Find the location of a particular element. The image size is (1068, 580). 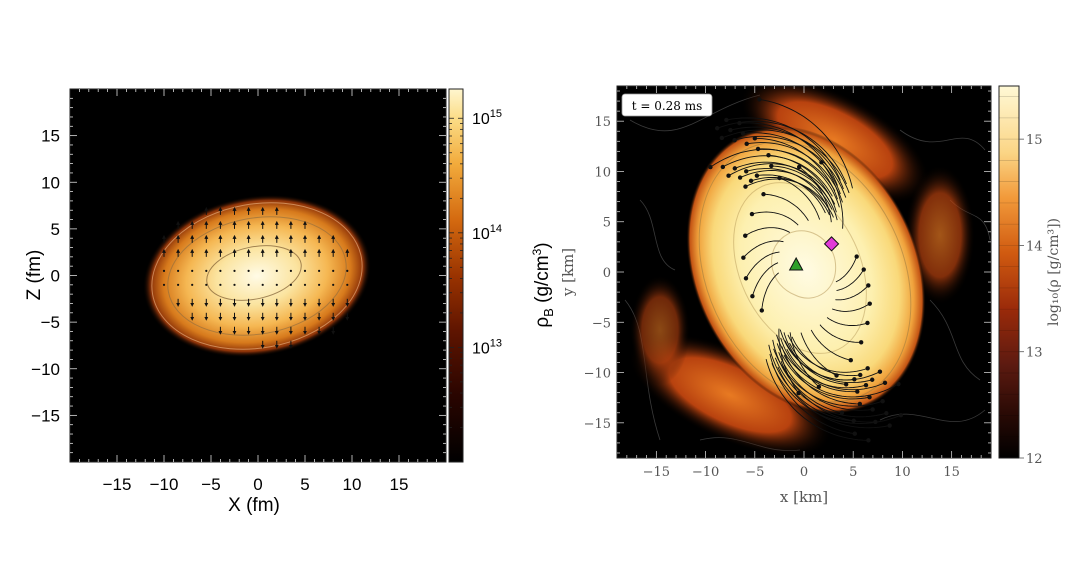

left-contour-inner is located at coordinates (254, 273).